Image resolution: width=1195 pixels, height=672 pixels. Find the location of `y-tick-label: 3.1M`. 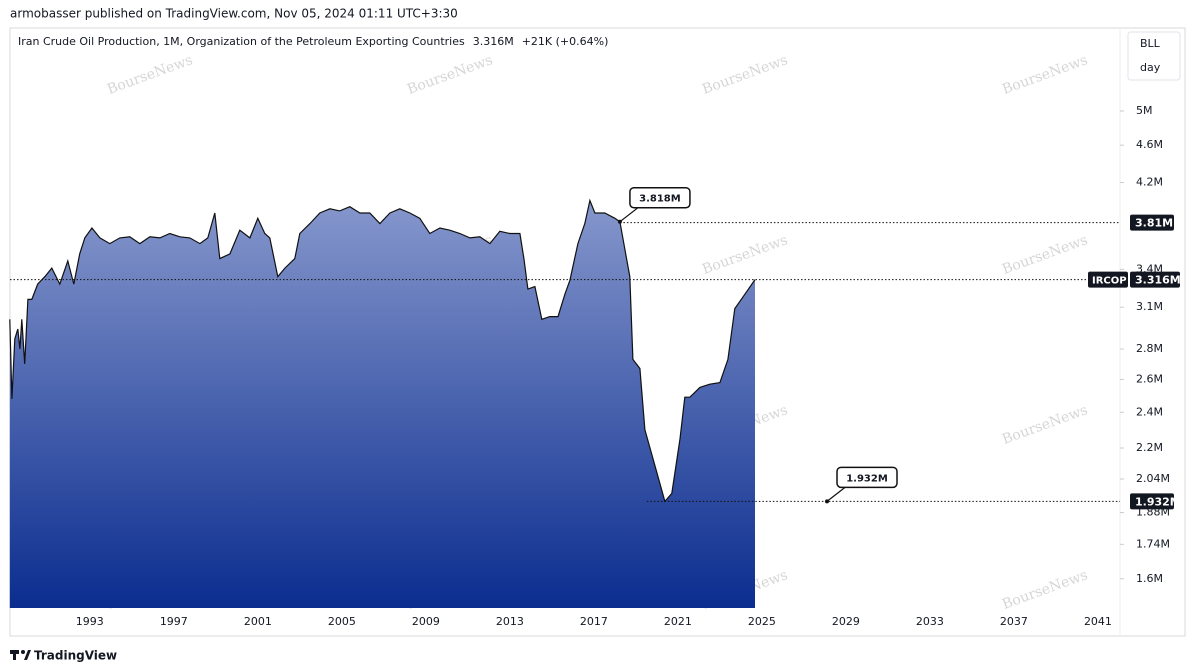

y-tick-label: 3.1M is located at coordinates (1149, 306).